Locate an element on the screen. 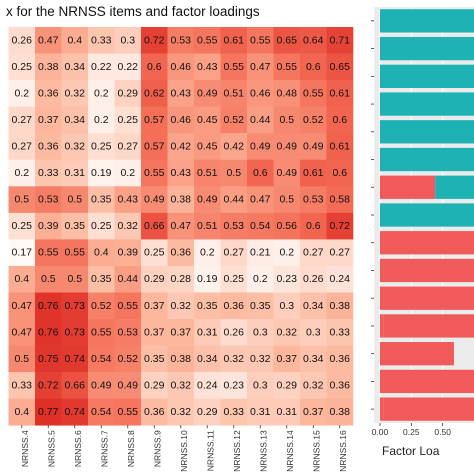 The width and height of the screenshot is (474, 474). x-axis-tick-label: NRNSS.7 is located at coordinates (104, 448).